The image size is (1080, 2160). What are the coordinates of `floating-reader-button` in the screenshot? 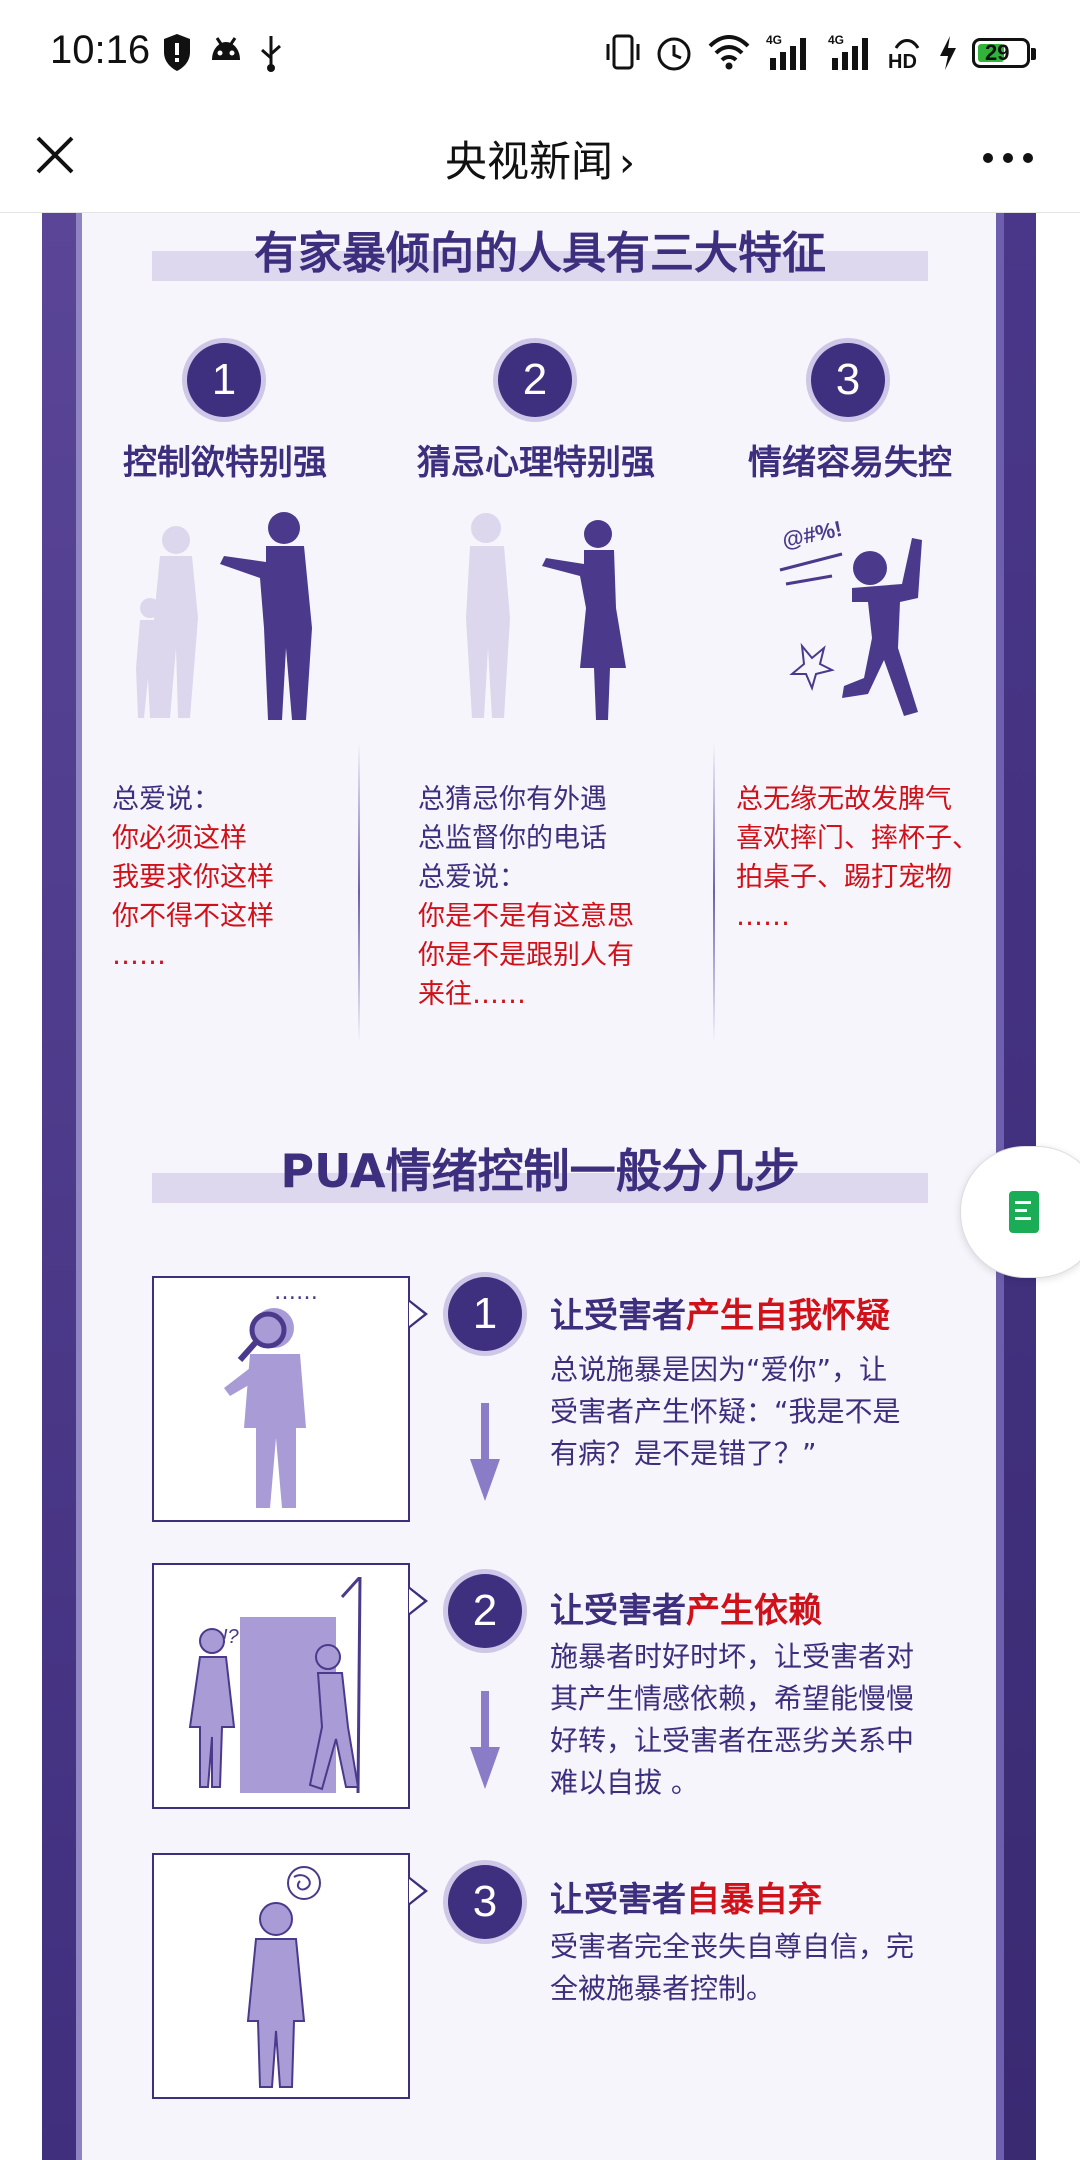 It's located at (1020, 1212).